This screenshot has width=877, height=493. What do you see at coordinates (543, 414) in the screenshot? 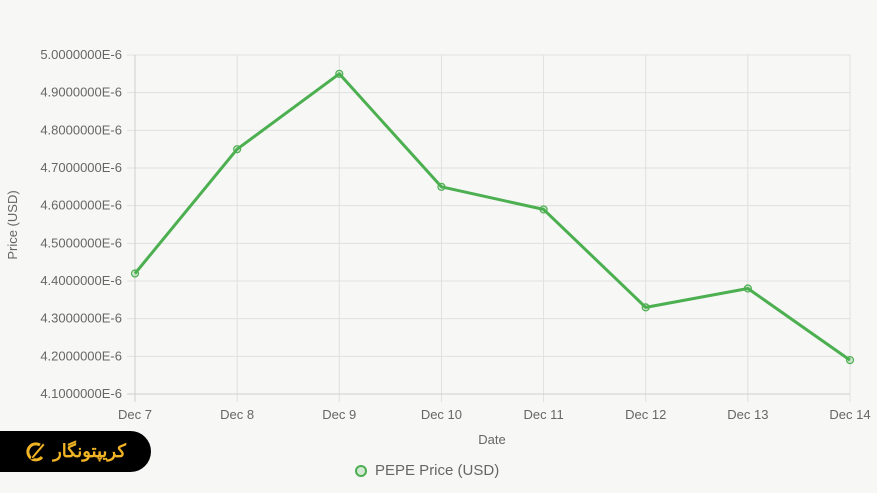
I see `x-tick-label: Dec 11` at bounding box center [543, 414].